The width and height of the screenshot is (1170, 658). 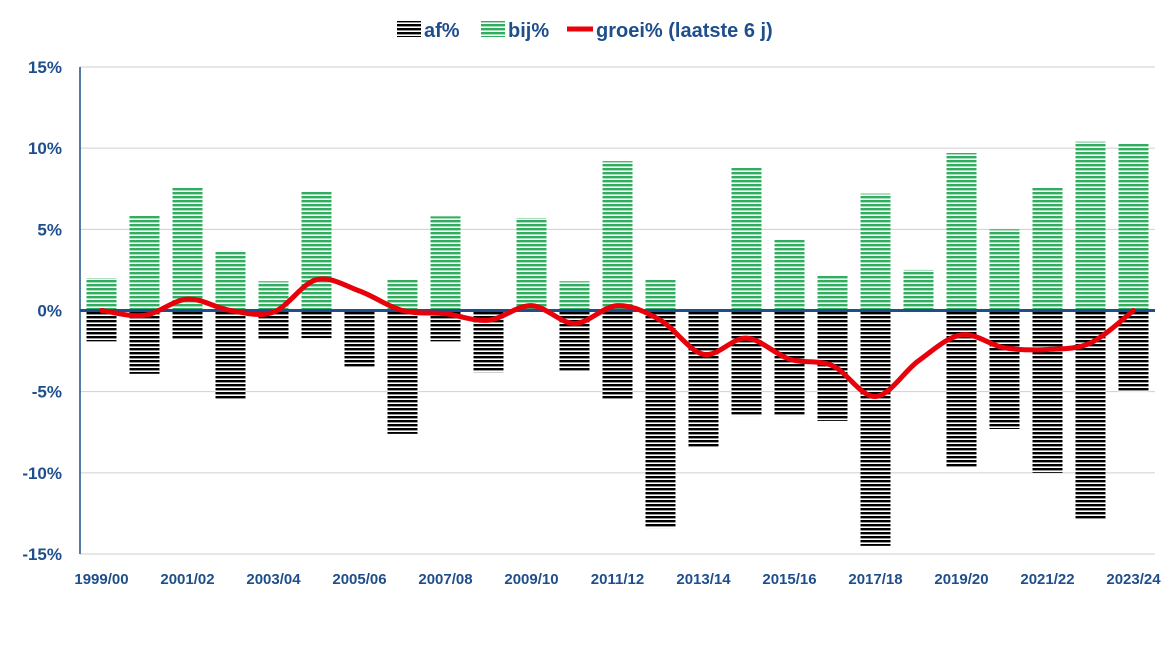 I want to click on y-tick-label: -15%, so click(x=42, y=554).